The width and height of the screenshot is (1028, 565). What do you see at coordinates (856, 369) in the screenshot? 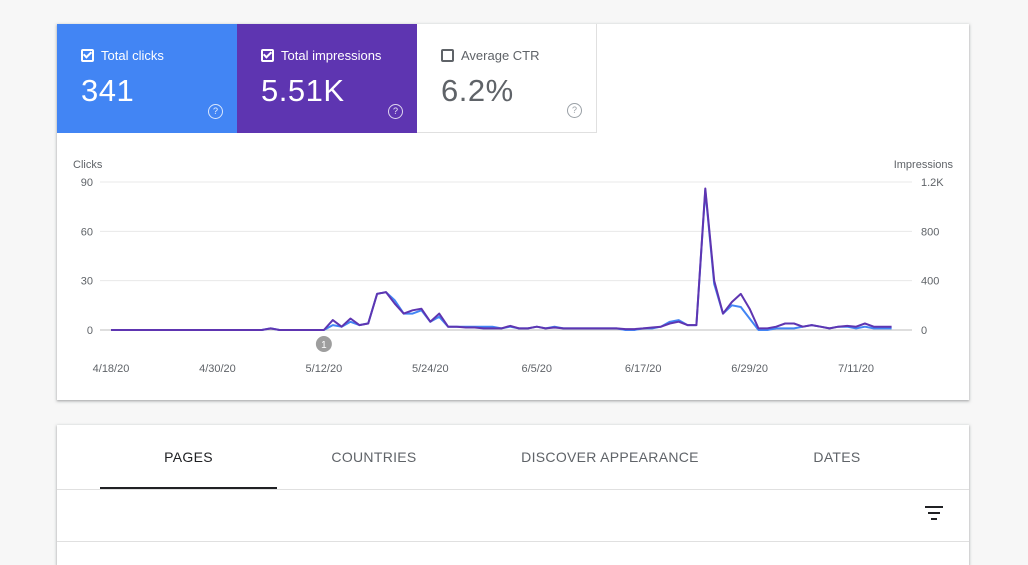
I see `x-tick-label: 7/11/20` at bounding box center [856, 369].